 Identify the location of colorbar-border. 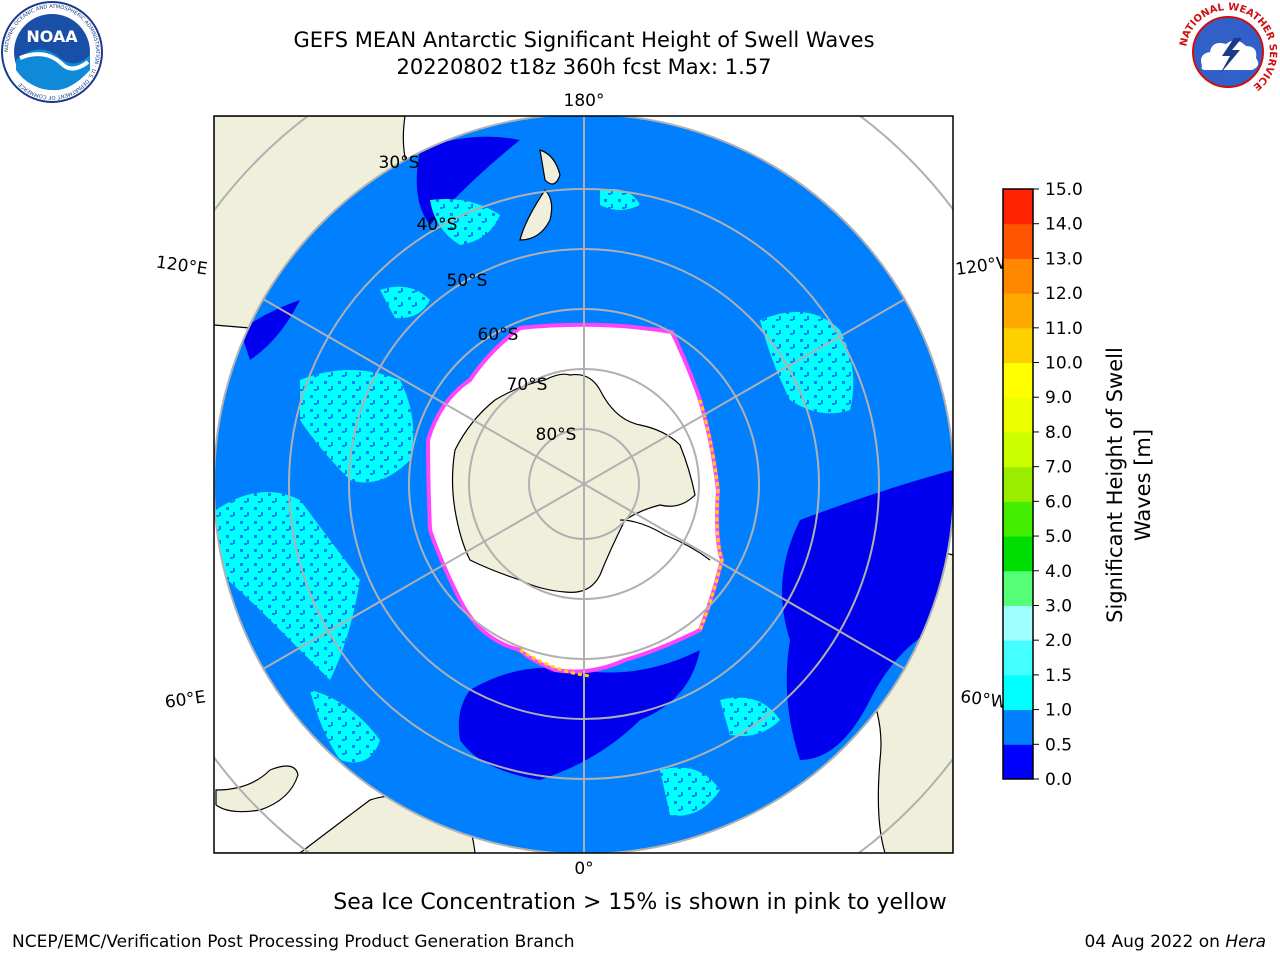
(1018, 484).